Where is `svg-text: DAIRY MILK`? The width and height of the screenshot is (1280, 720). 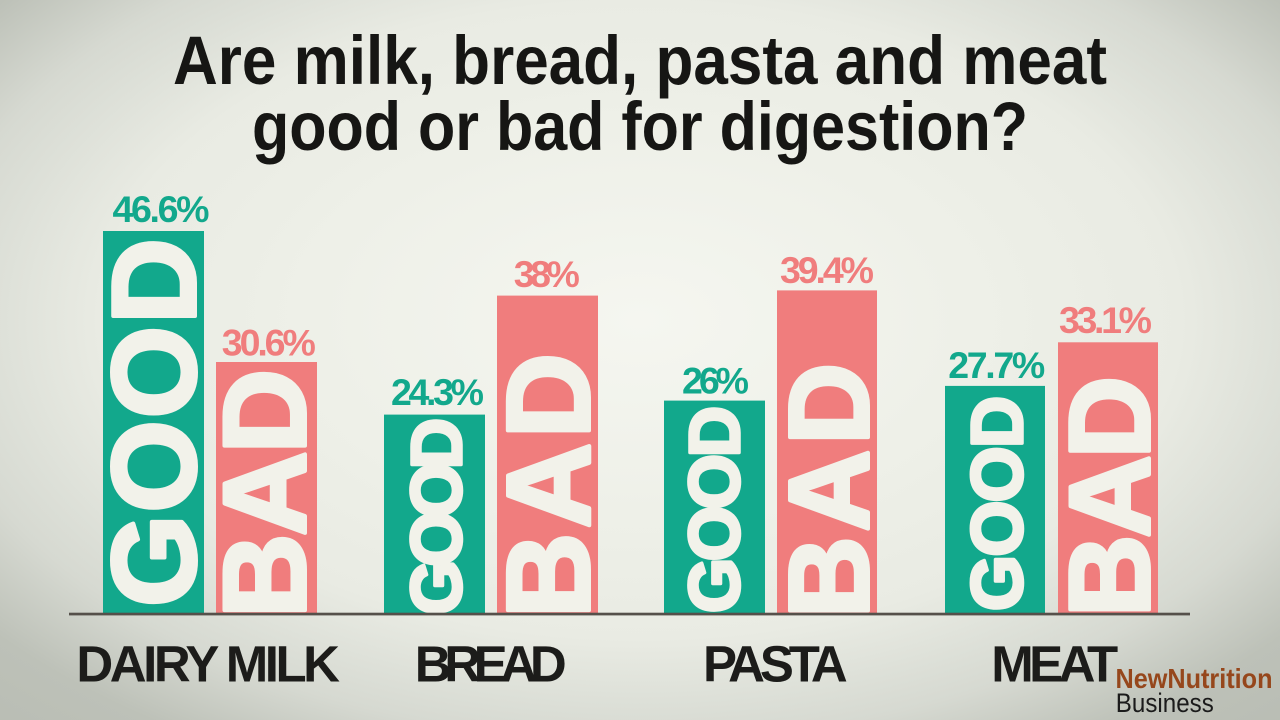 svg-text: DAIRY MILK is located at coordinates (208, 664).